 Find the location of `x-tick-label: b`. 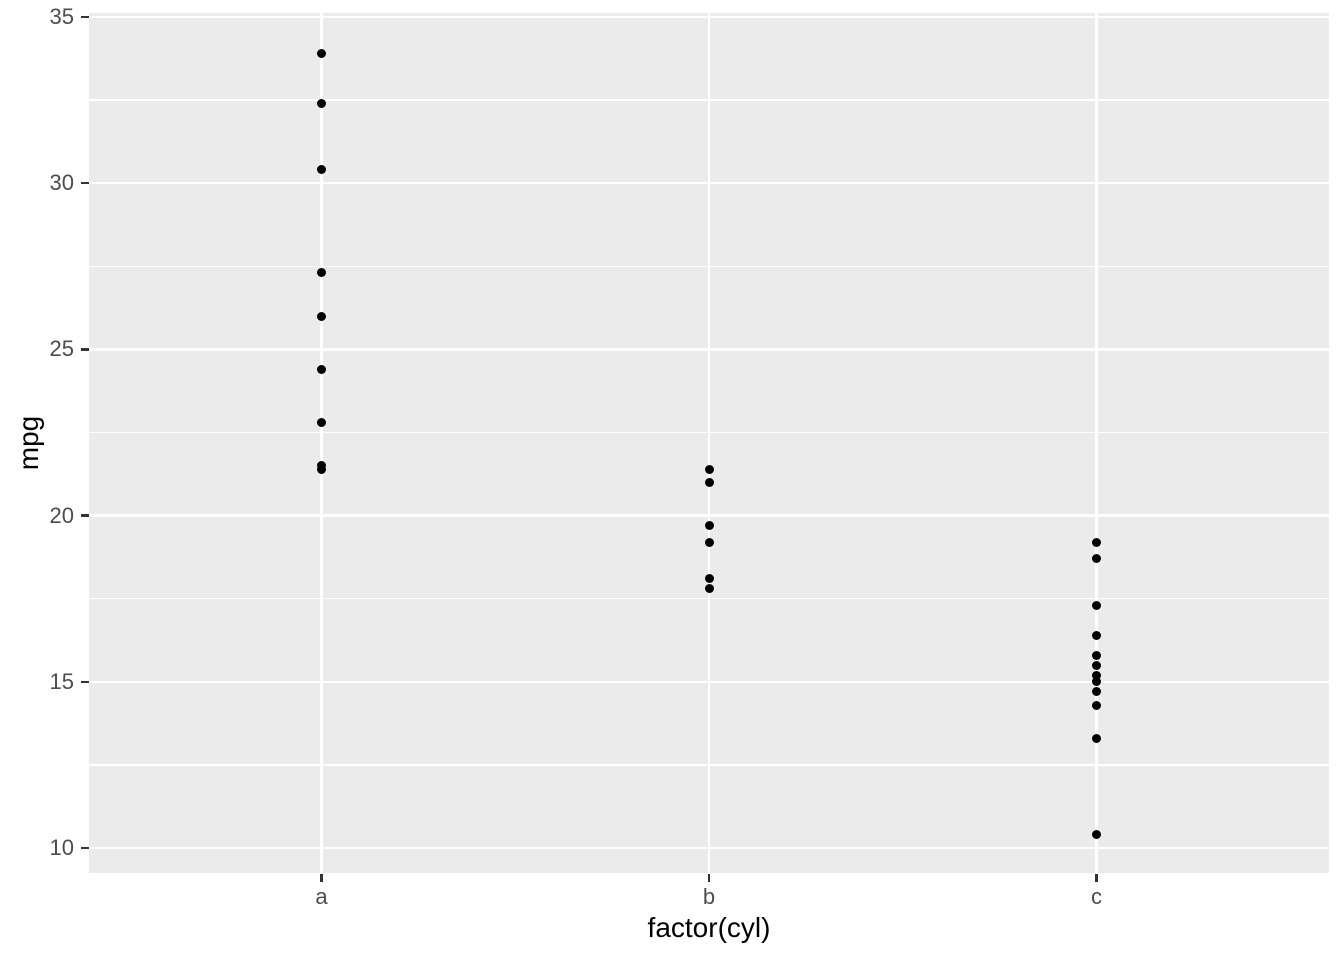

x-tick-label: b is located at coordinates (709, 896).